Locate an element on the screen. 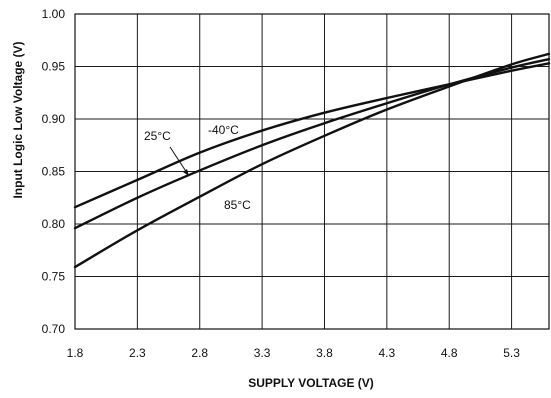 This screenshot has height=398, width=551. y-tick-label: 0.75 is located at coordinates (54, 277).